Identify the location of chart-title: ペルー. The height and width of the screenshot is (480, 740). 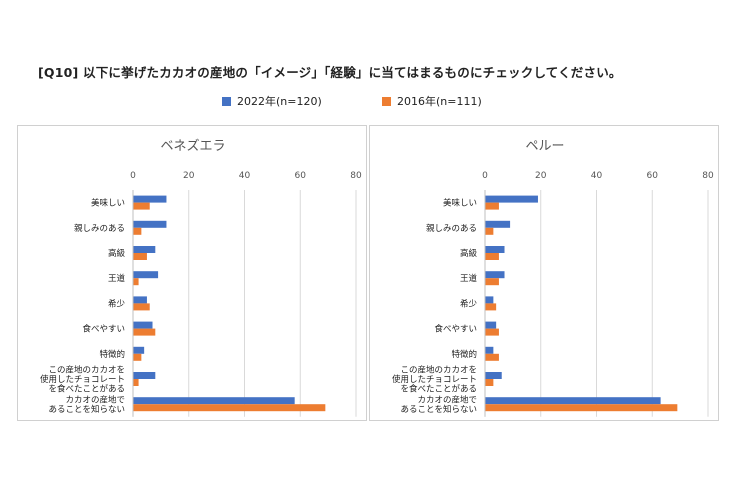
(544, 146).